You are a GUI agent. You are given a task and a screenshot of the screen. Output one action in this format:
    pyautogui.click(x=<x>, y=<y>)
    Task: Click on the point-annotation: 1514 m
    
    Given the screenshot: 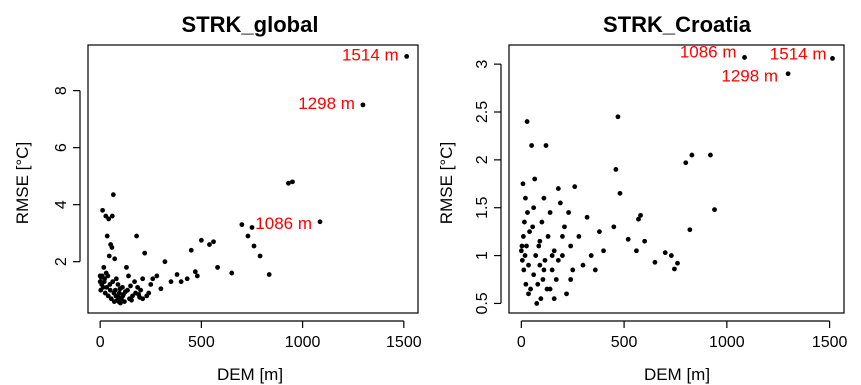 What is the action you would take?
    pyautogui.click(x=798, y=53)
    